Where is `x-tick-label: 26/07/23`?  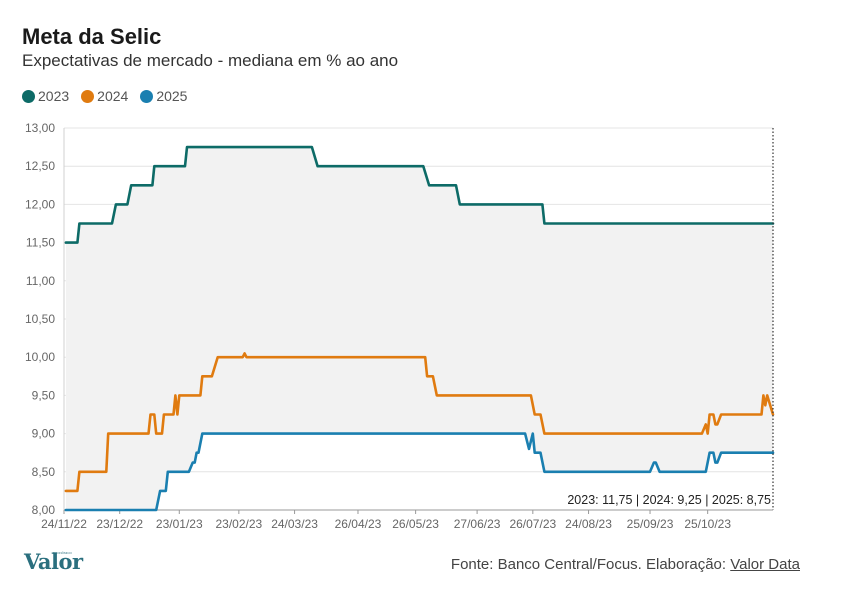
x-tick-label: 26/07/23 is located at coordinates (532, 524).